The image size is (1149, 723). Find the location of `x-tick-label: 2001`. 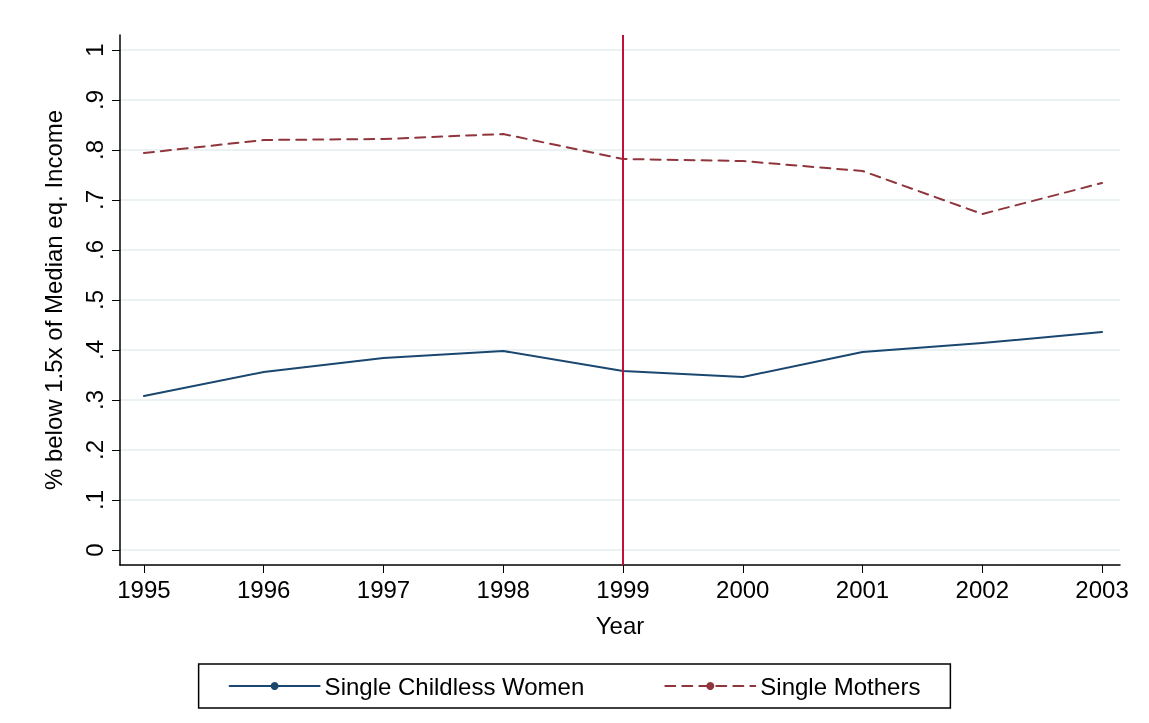

x-tick-label: 2001 is located at coordinates (862, 589).